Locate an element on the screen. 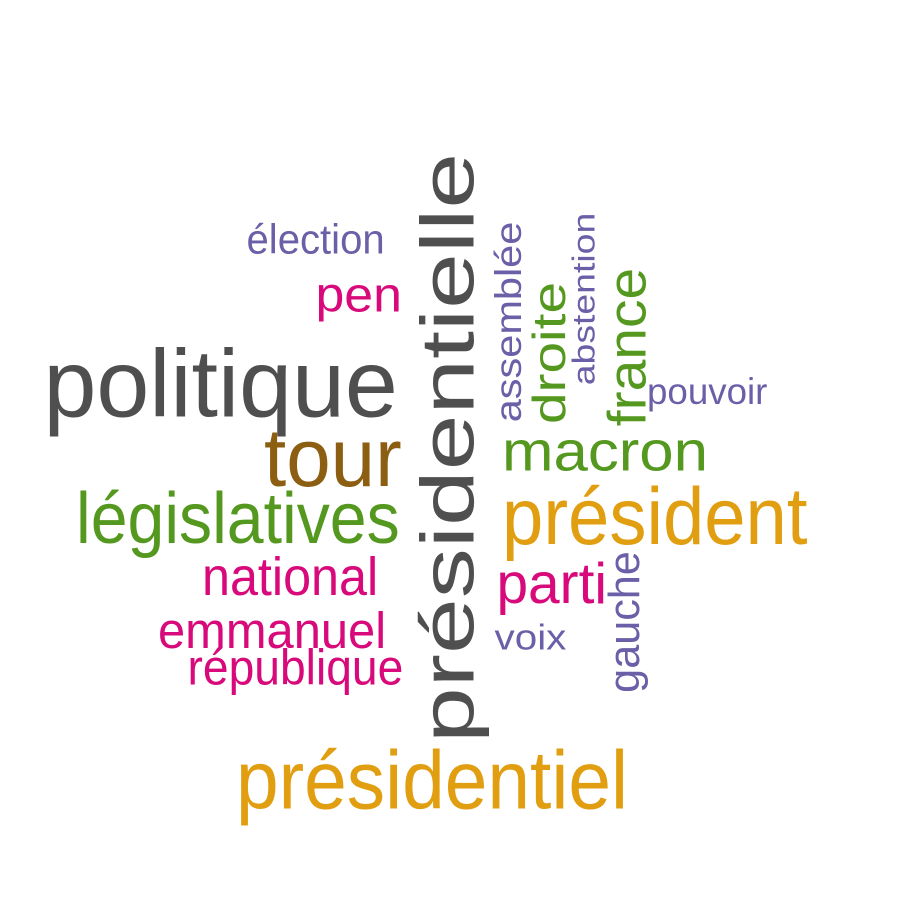  word-presidentiel: présidentiel is located at coordinates (432, 780).